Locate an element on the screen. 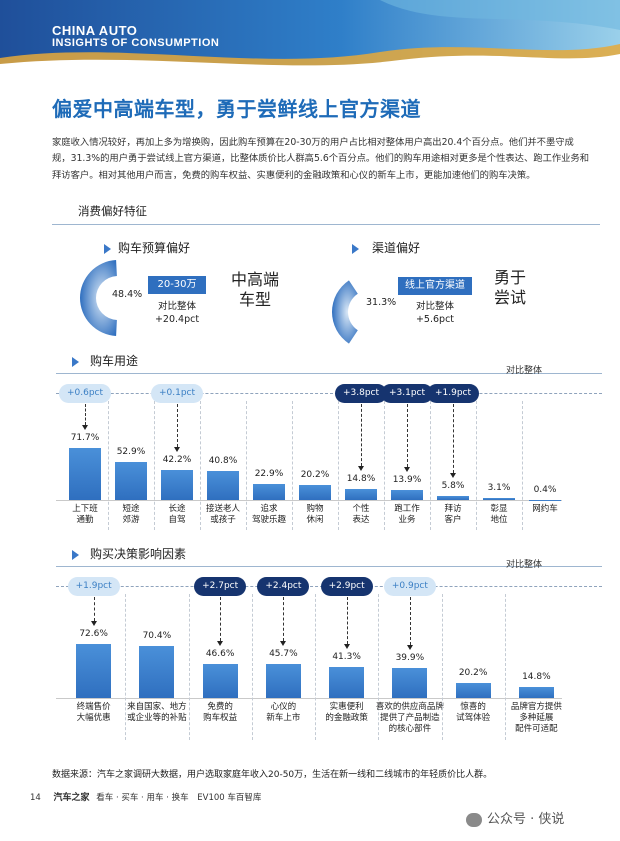 The image size is (620, 841). compare-pill: +3.1pct is located at coordinates (407, 393).